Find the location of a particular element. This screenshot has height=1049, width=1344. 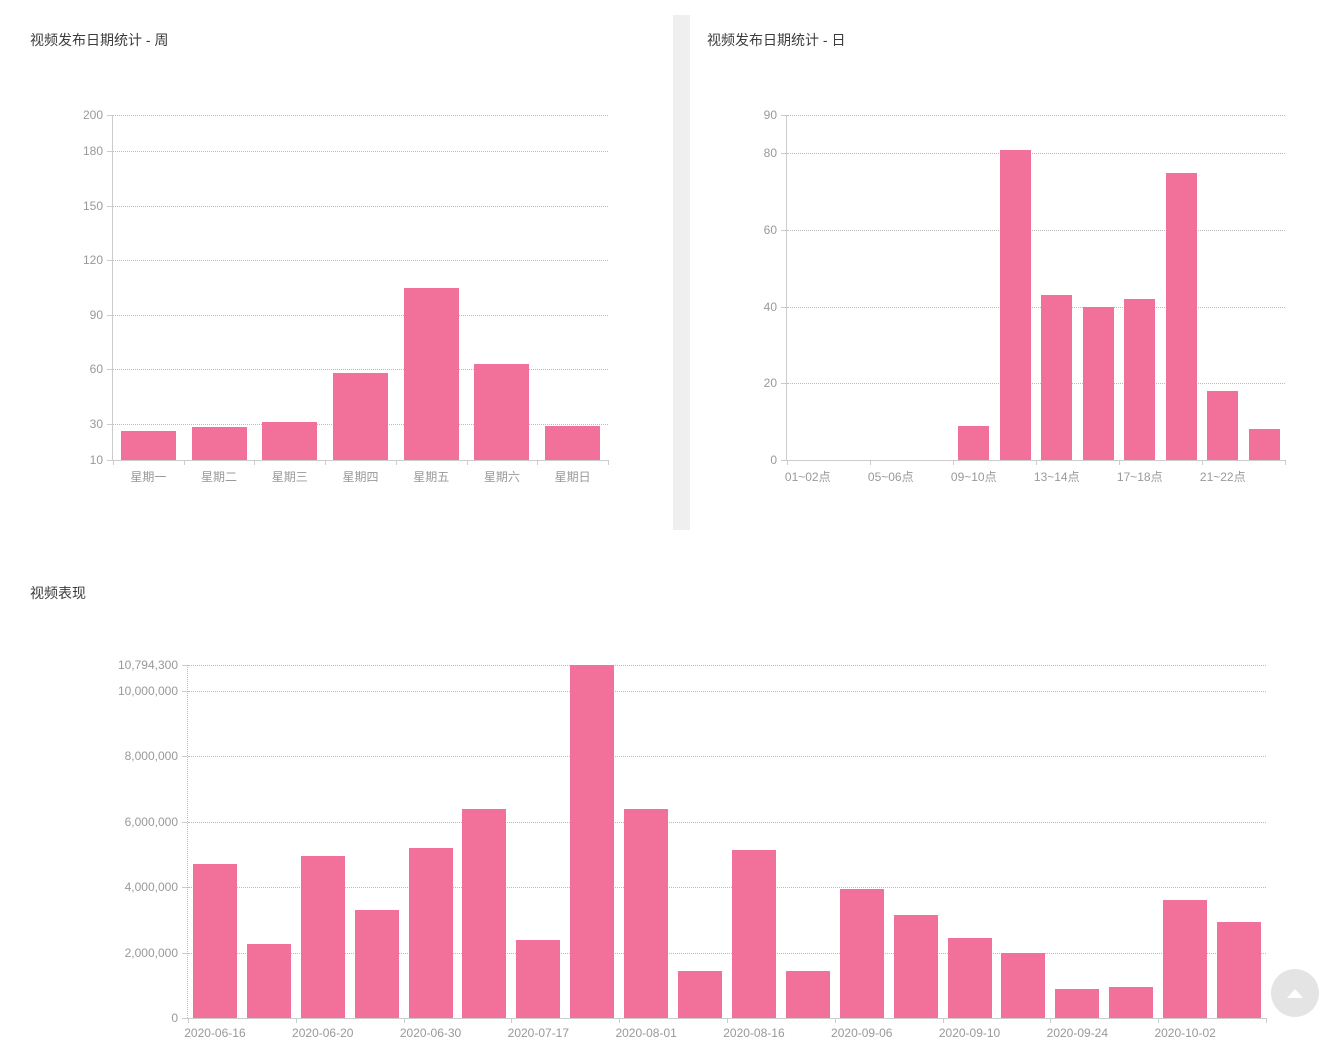

y-tick-label: 90 is located at coordinates (770, 115).